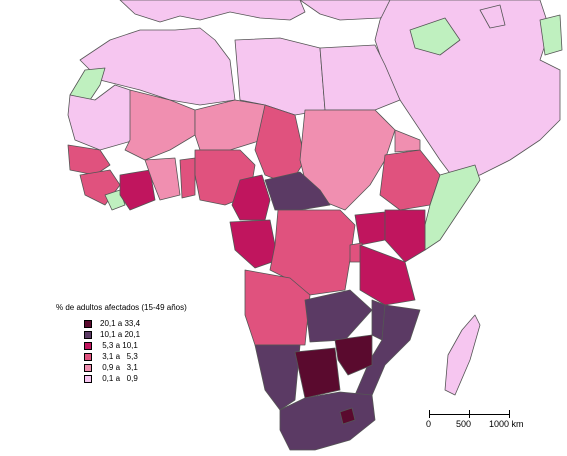 This screenshot has height=456, width=567. I want to click on scale-label-0: 0, so click(429, 424).